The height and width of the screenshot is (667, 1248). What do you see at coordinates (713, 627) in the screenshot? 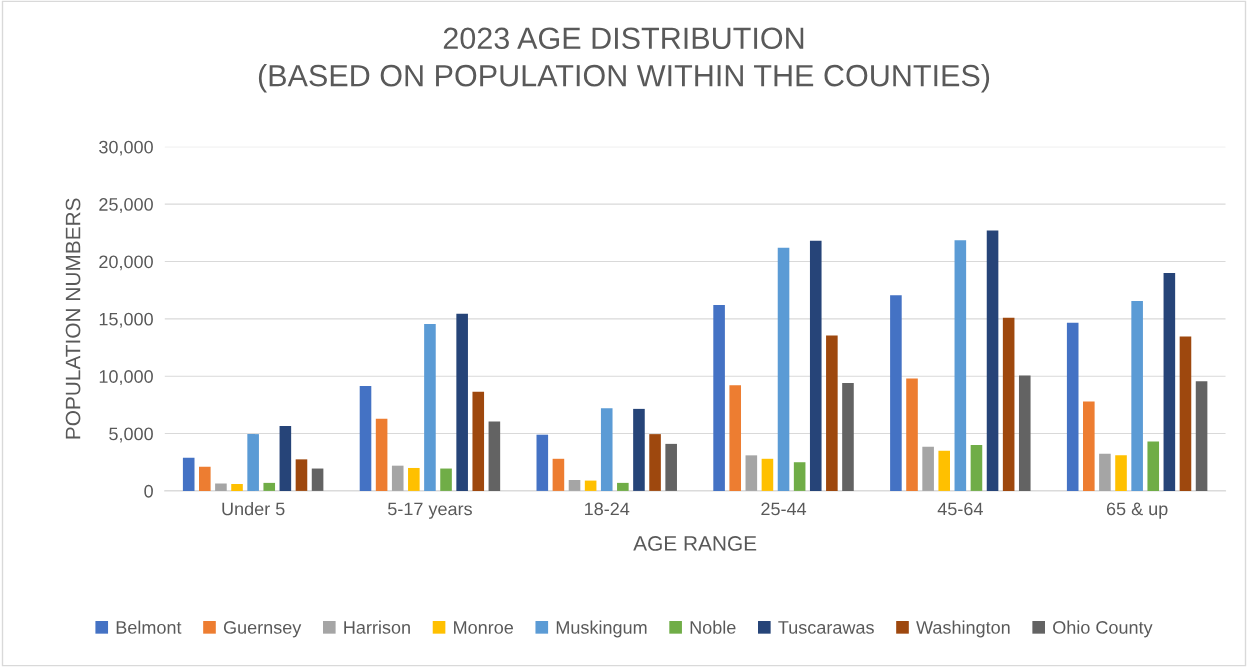
I see `legend-label: Noble` at bounding box center [713, 627].